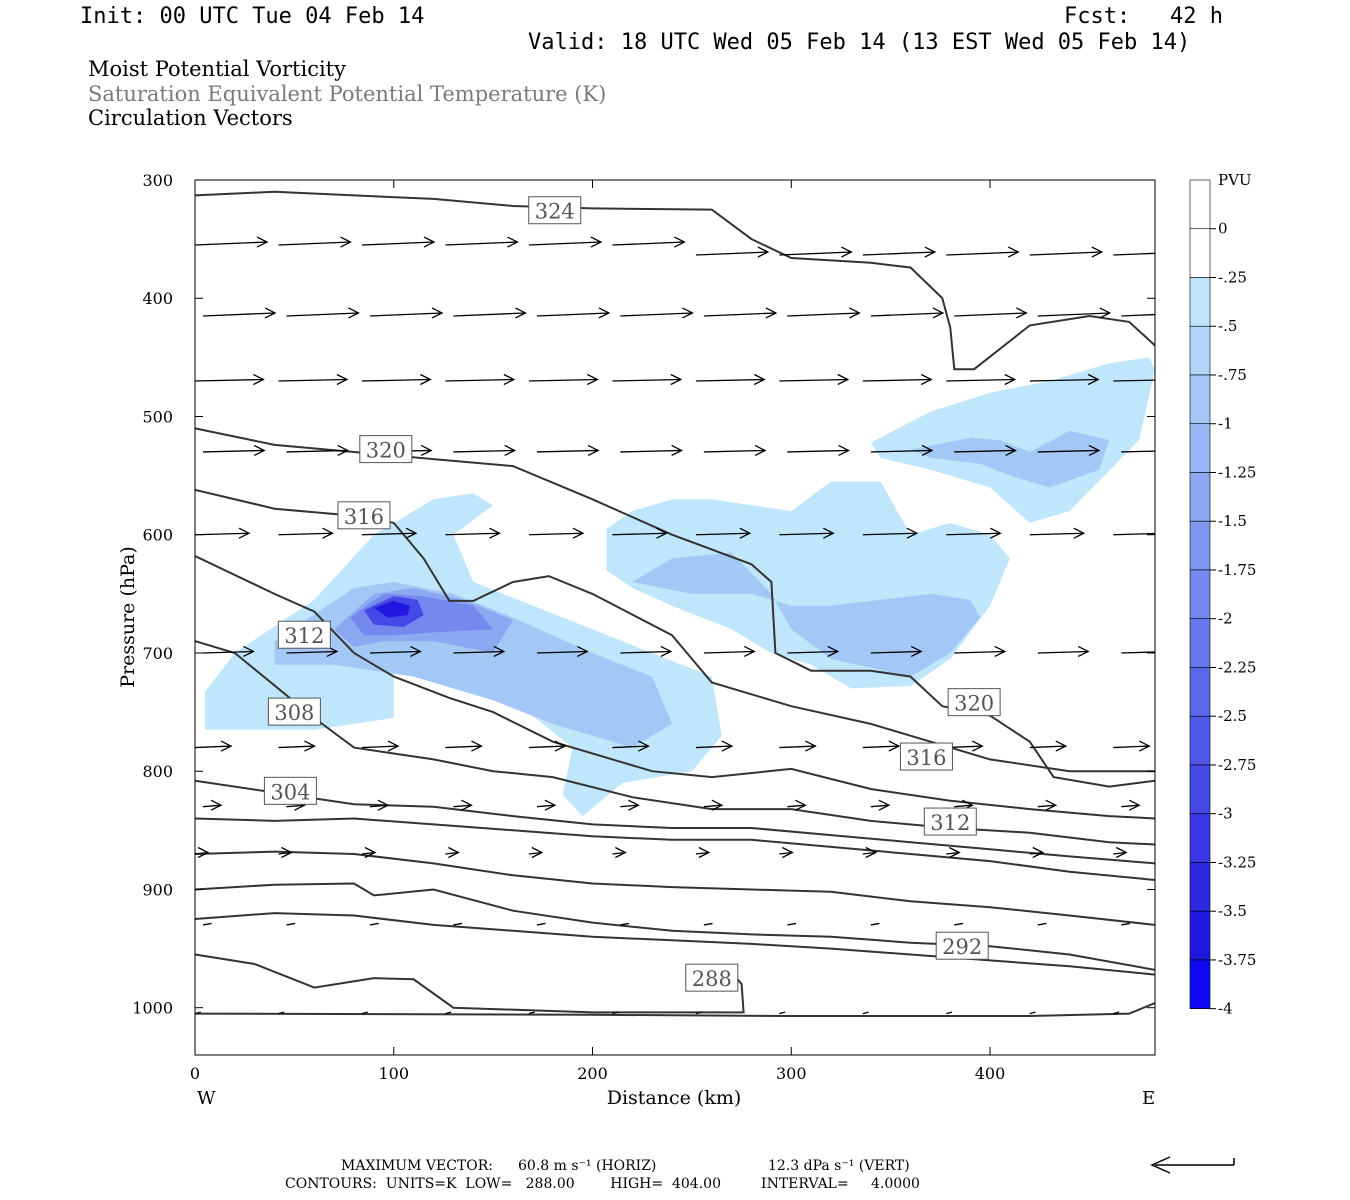 The image size is (1350, 1200). I want to click on colorbar-tick-label: -3, so click(1225, 814).